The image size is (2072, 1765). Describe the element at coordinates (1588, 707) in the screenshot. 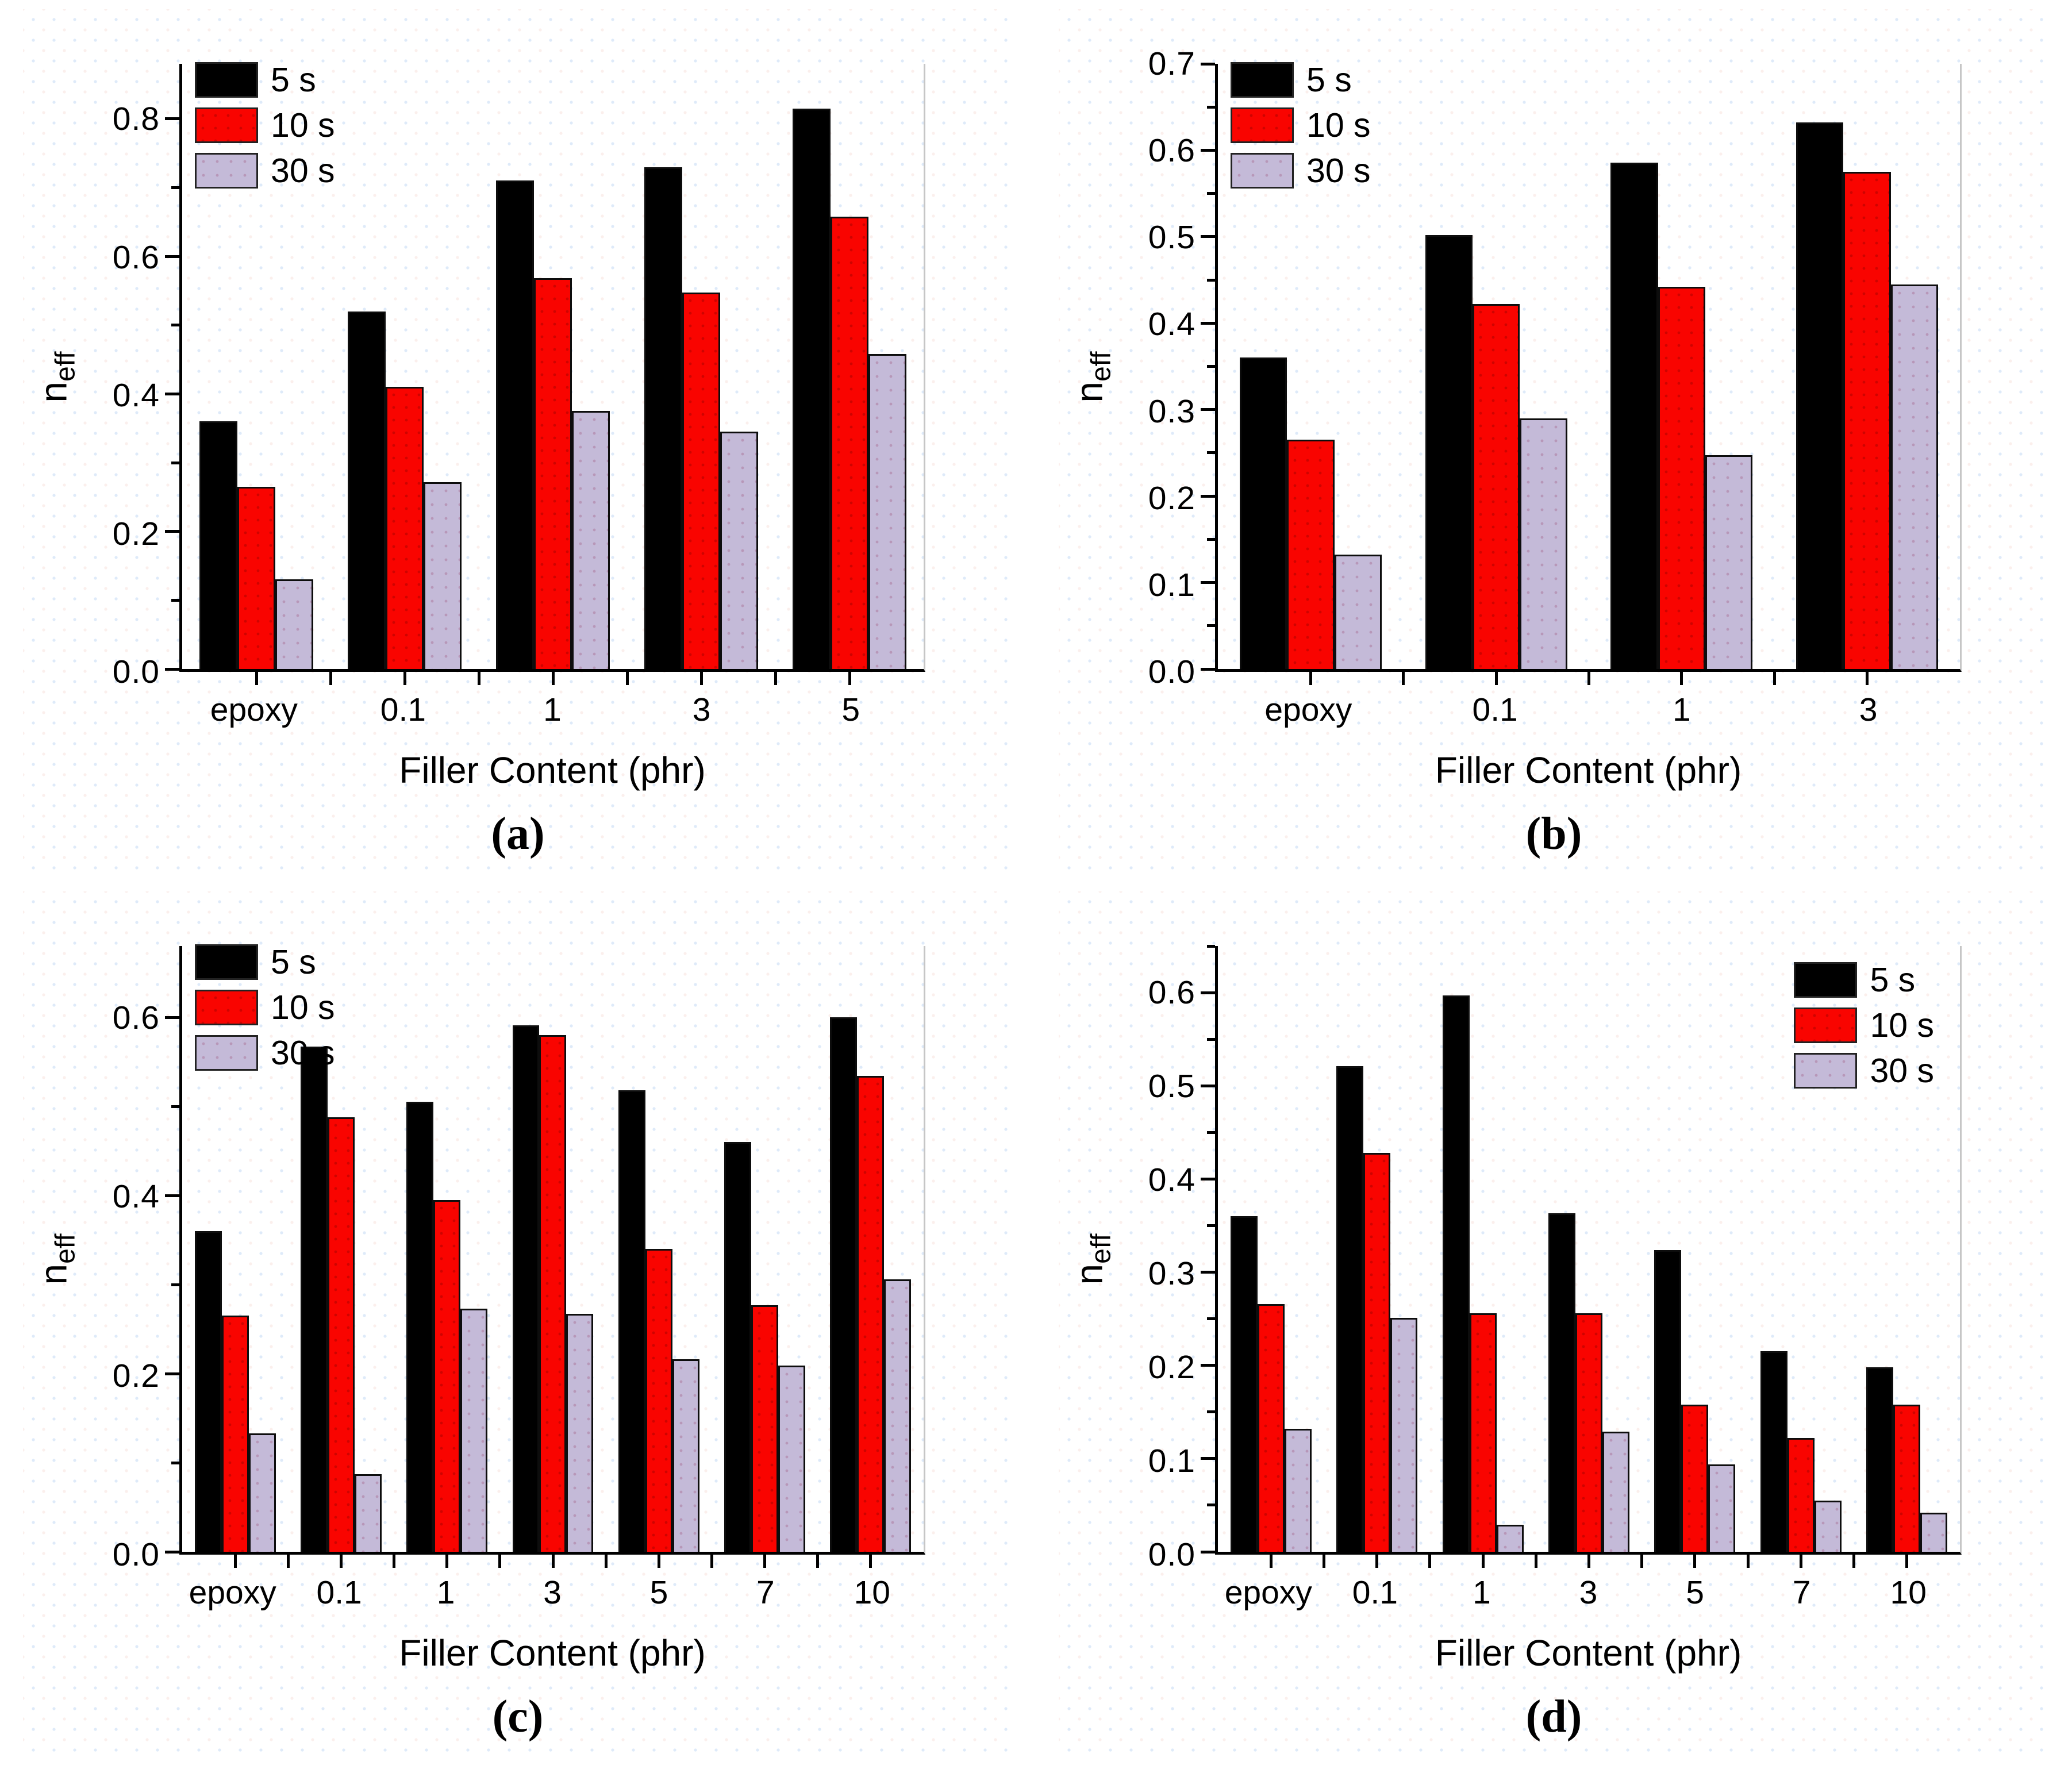

I see `x-tick-labels: epoxy 0.1 1 3` at that location.